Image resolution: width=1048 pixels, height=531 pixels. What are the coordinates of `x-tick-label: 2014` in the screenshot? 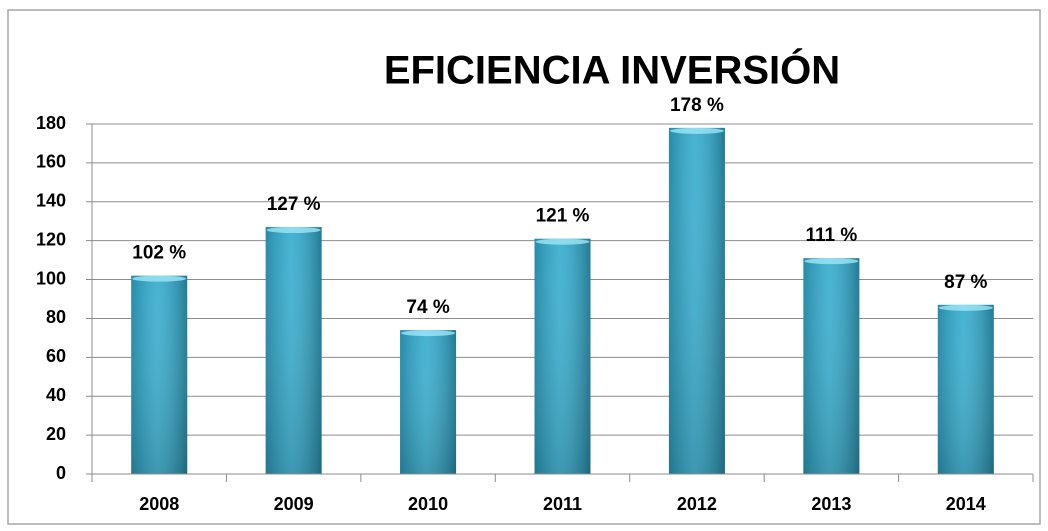 It's located at (966, 504).